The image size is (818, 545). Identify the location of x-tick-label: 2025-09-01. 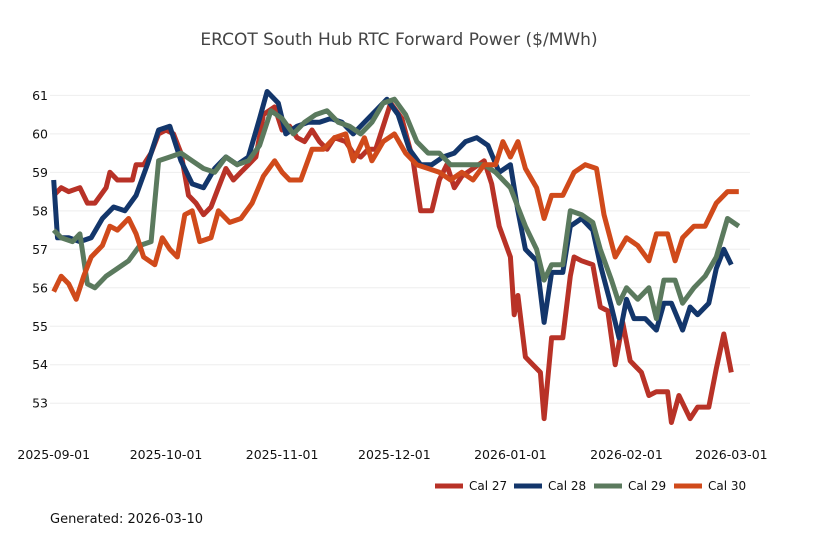
(53, 454).